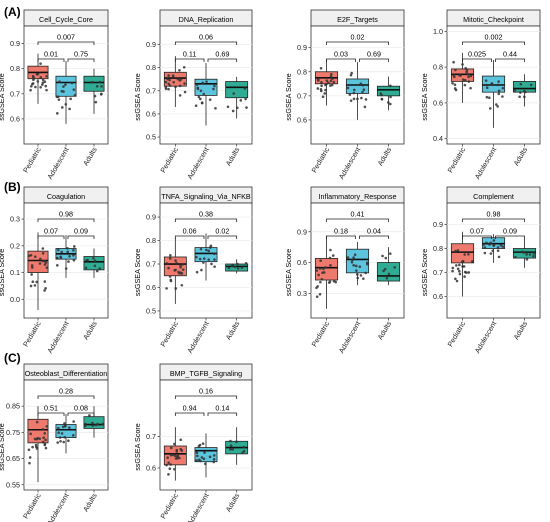 The height and width of the screenshot is (522, 550). What do you see at coordinates (374, 231) in the screenshot?
I see `p-value-label: 0.04` at bounding box center [374, 231].